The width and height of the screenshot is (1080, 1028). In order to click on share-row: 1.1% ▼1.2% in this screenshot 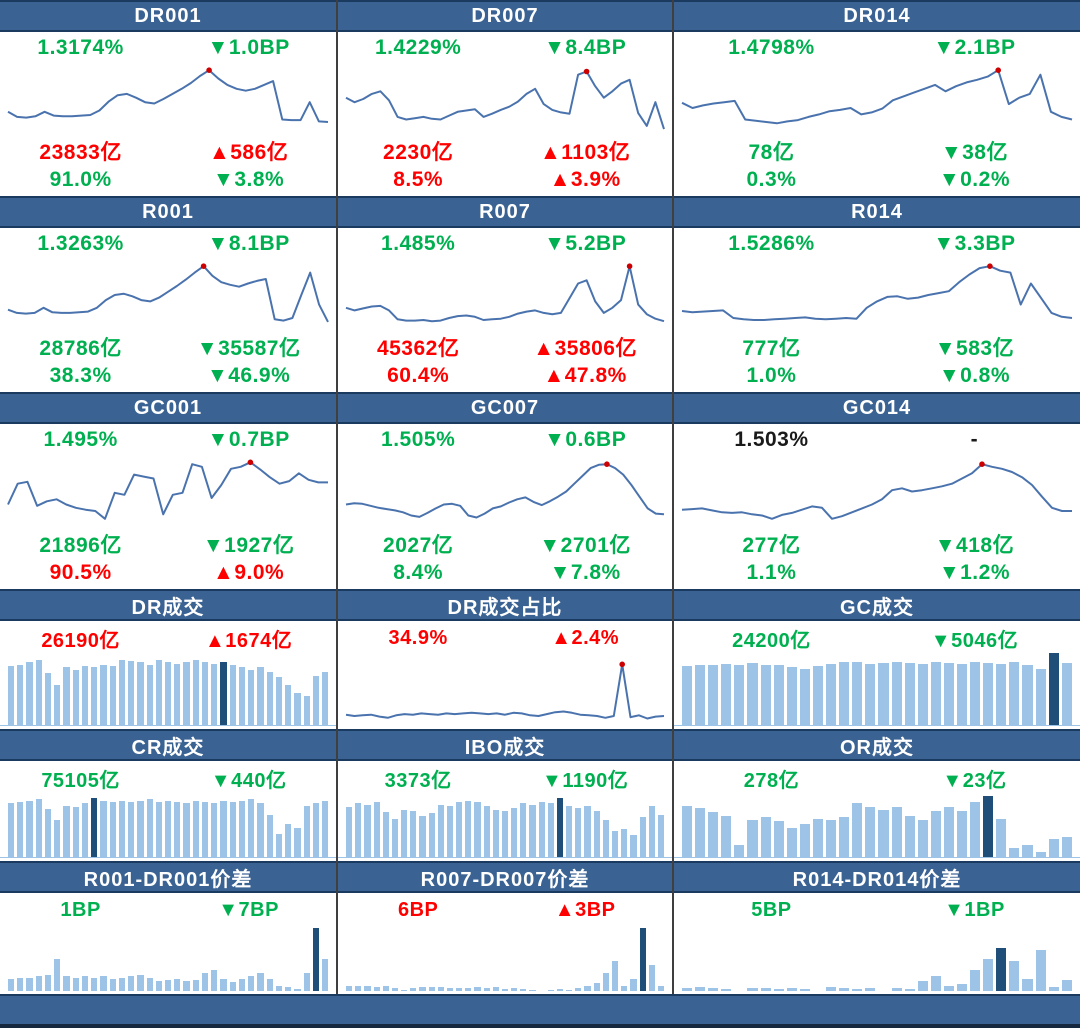, I will do `click(877, 572)`.